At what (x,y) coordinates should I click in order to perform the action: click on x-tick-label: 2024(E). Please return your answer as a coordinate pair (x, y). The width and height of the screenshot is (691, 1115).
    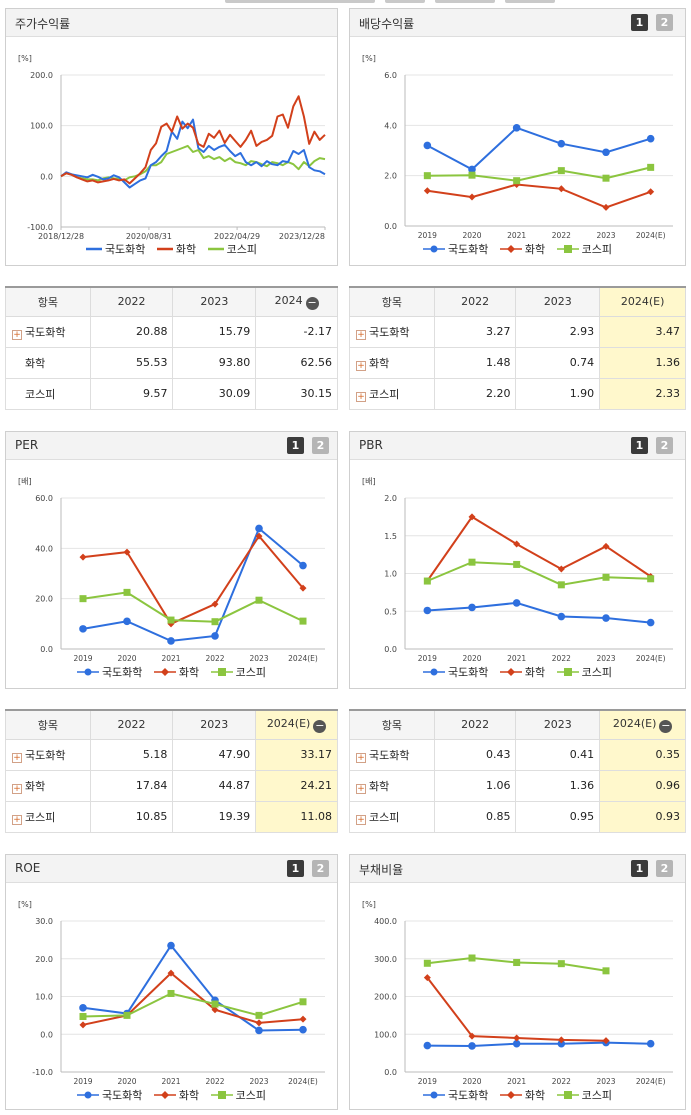
    Looking at the image, I should click on (303, 658).